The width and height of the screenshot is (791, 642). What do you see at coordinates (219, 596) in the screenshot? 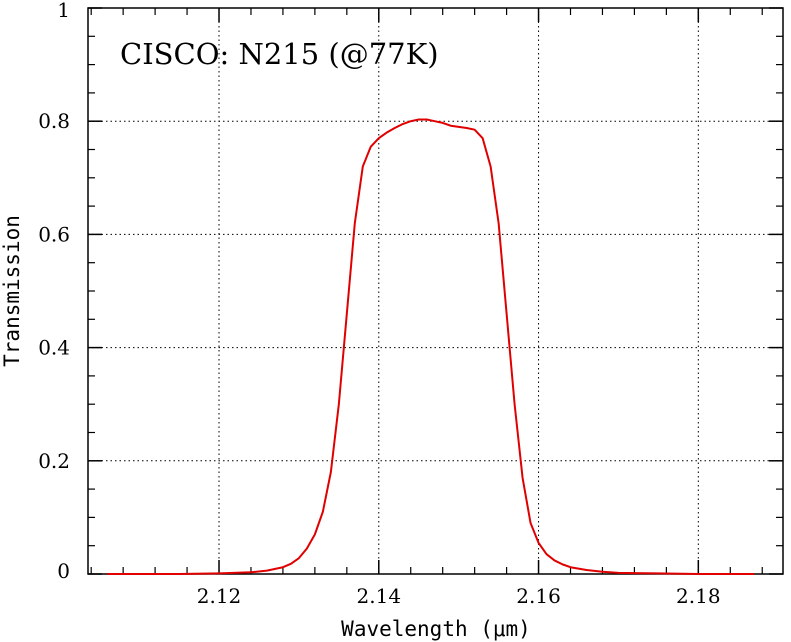
I see `x-tick-label: 2.12` at bounding box center [219, 596].